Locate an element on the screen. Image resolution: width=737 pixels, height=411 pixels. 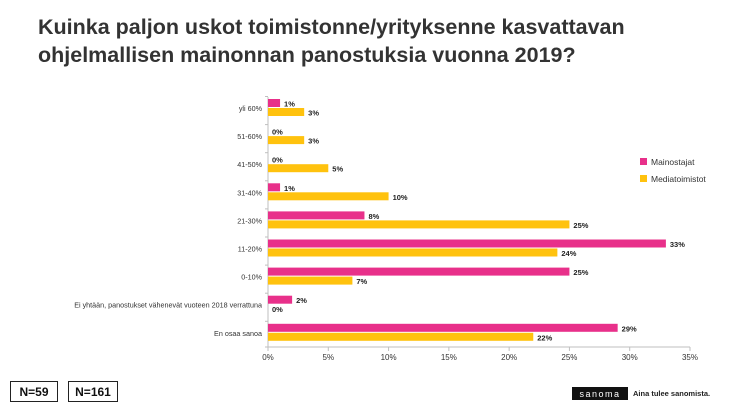
category-label: 21-30% is located at coordinates (249, 220).